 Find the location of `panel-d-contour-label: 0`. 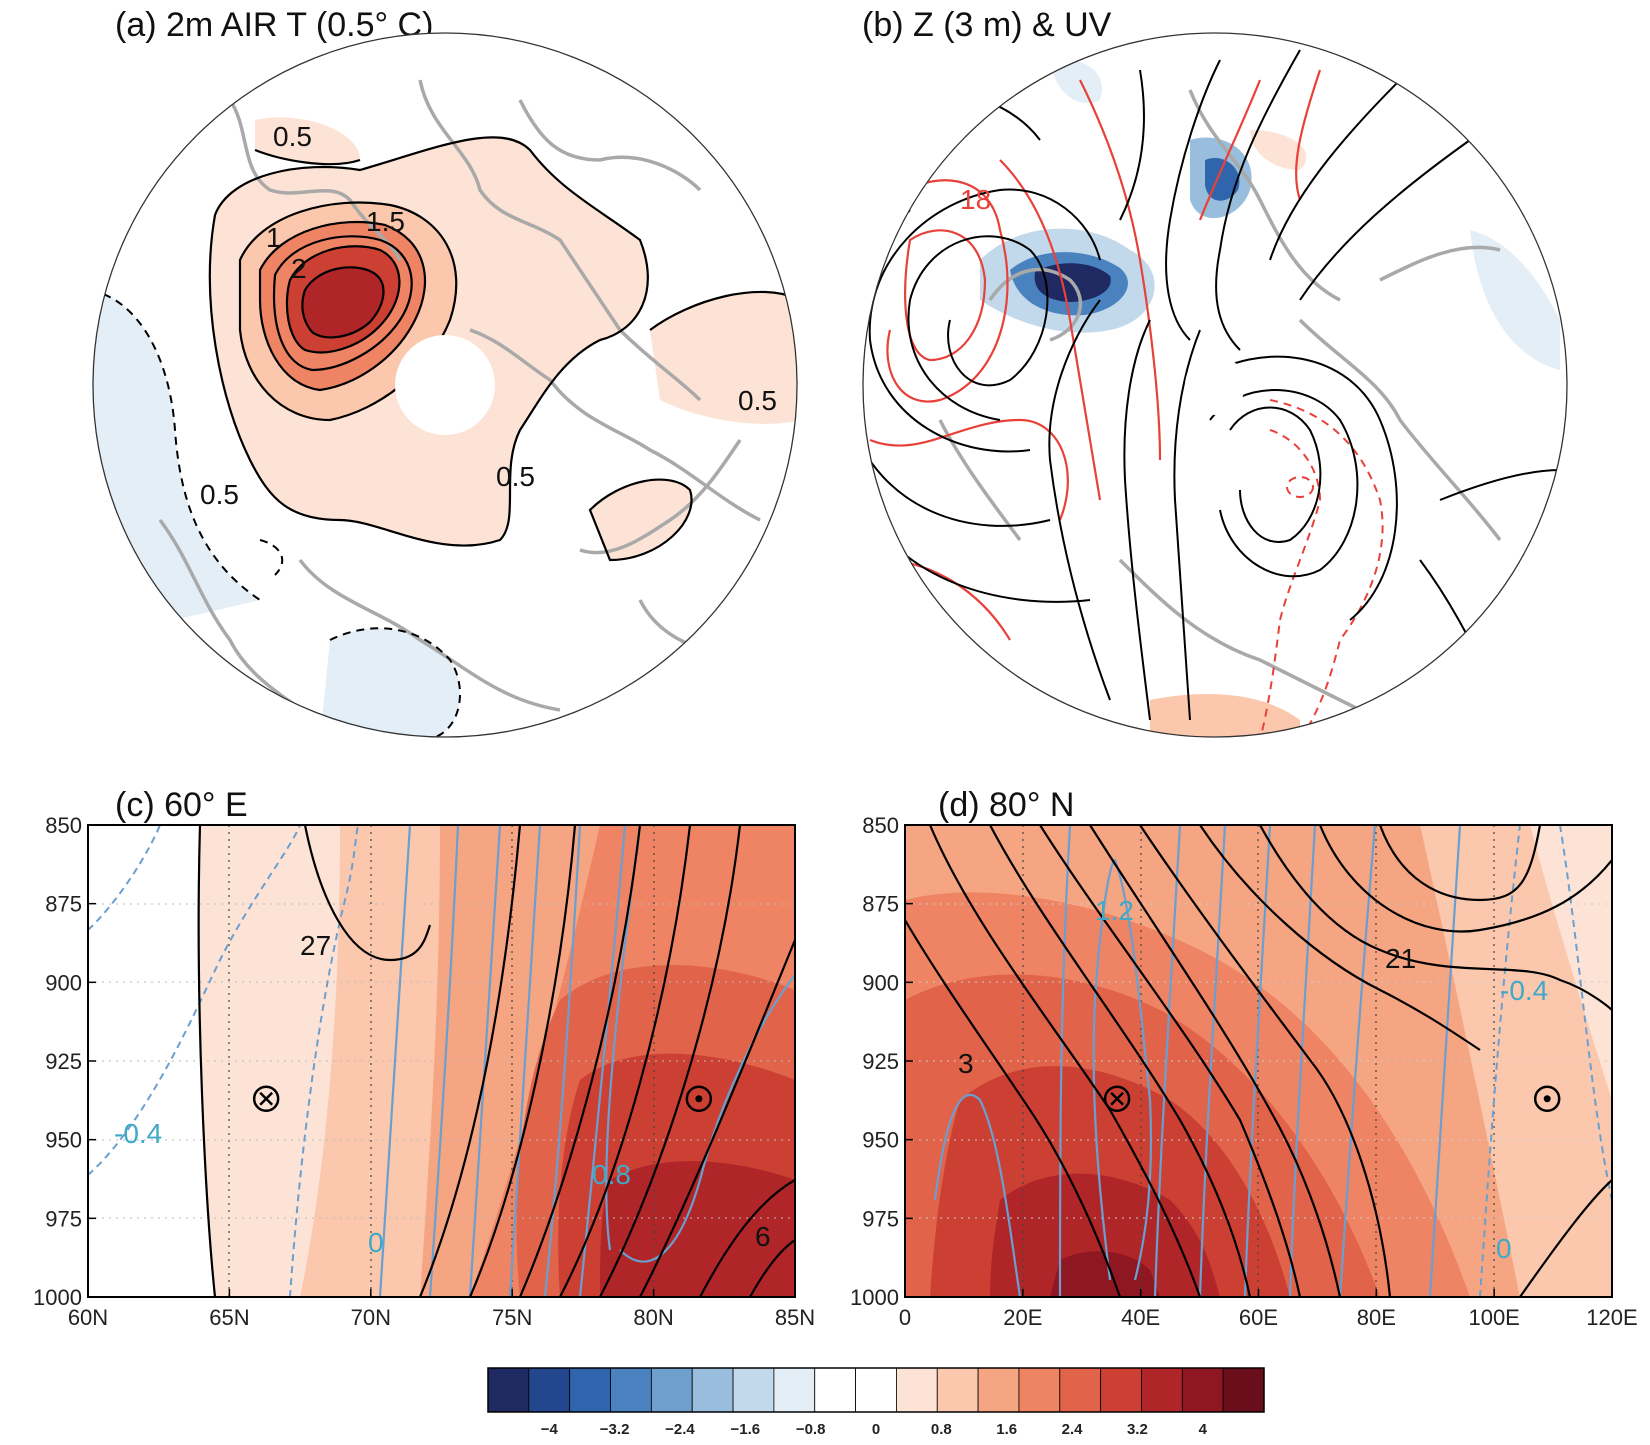

panel-d-contour-label: 0 is located at coordinates (1504, 1248).